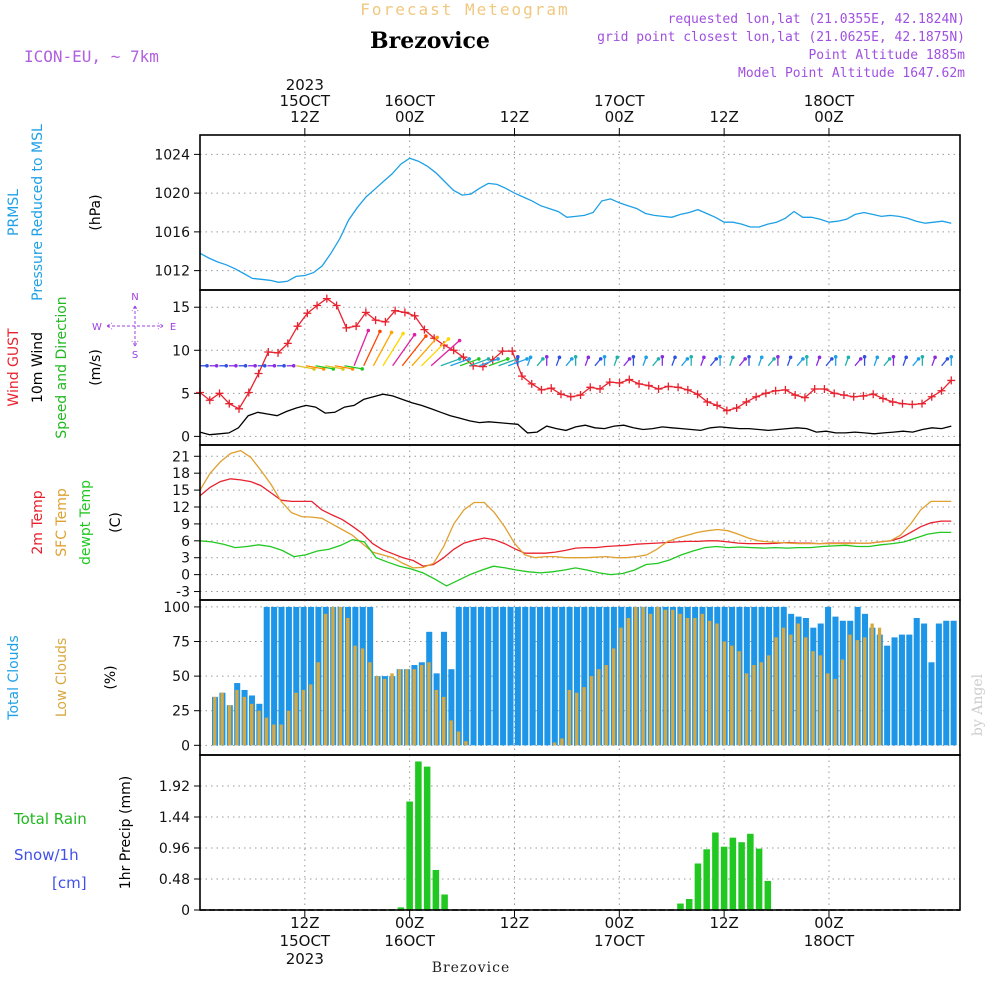 The width and height of the screenshot is (1000, 1004). What do you see at coordinates (38, 522) in the screenshot?
I see `y-axis-label: 2m Temp` at bounding box center [38, 522].